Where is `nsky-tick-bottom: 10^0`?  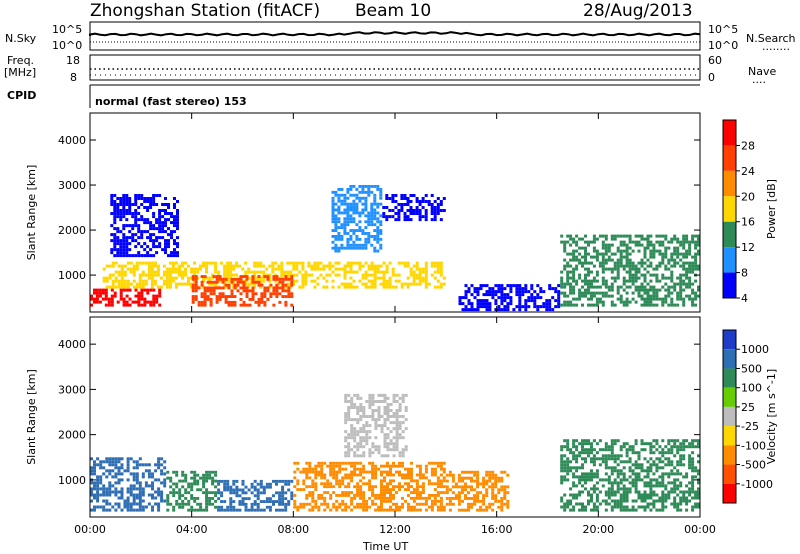 nsky-tick-bottom: 10^0 is located at coordinates (67, 45).